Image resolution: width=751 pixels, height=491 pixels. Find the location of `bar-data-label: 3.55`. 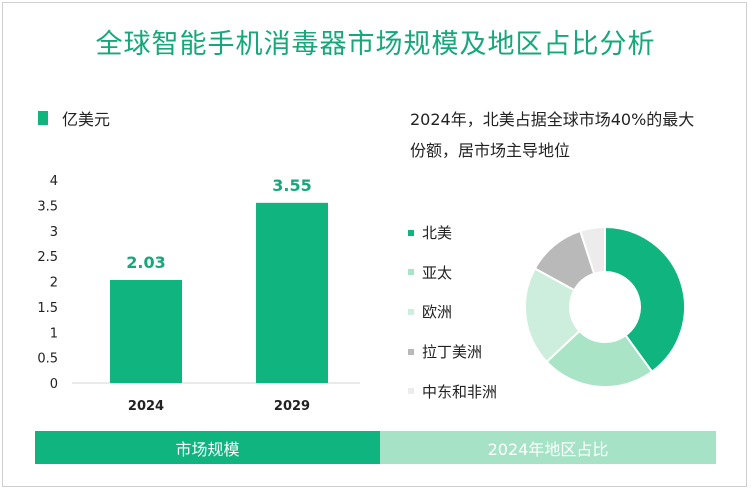

bar-data-label: 3.55 is located at coordinates (291, 185).